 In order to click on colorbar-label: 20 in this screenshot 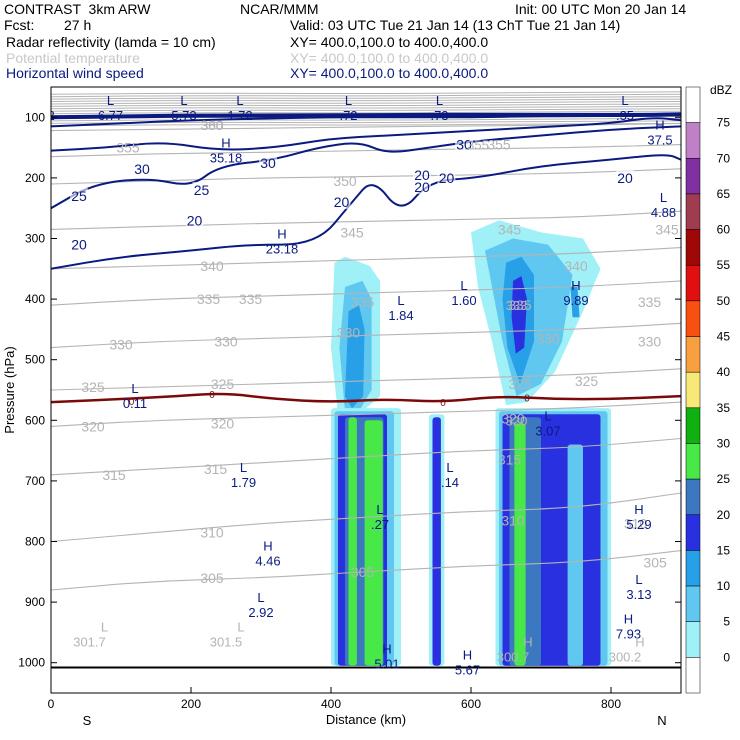, I will do `click(724, 515)`.